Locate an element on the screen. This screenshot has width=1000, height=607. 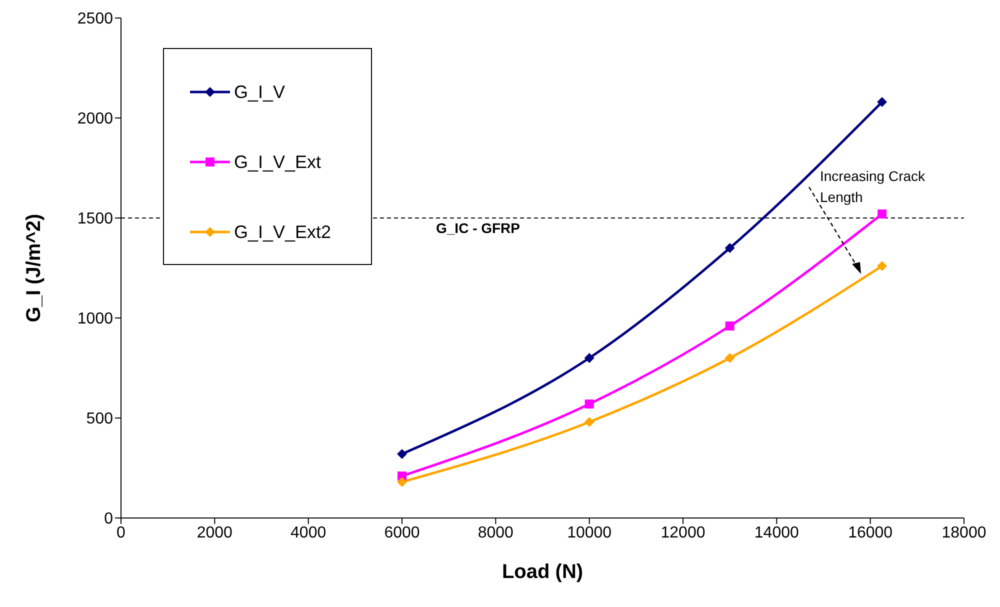
x-tick-label: 6000 is located at coordinates (402, 533).